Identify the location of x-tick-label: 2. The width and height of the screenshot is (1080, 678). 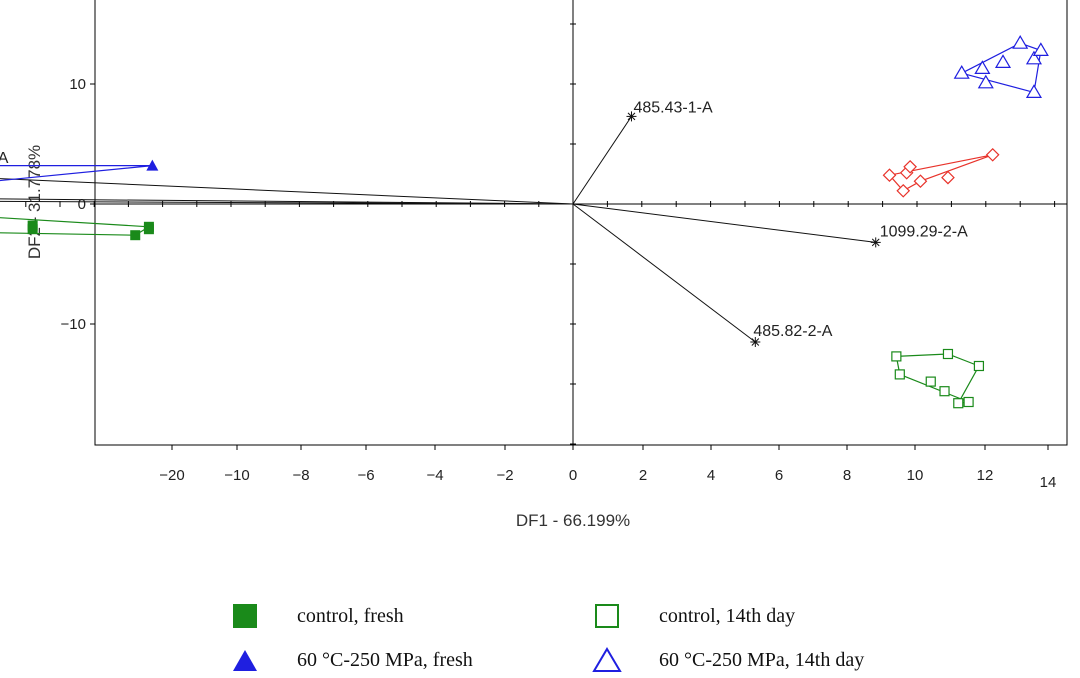
(643, 475).